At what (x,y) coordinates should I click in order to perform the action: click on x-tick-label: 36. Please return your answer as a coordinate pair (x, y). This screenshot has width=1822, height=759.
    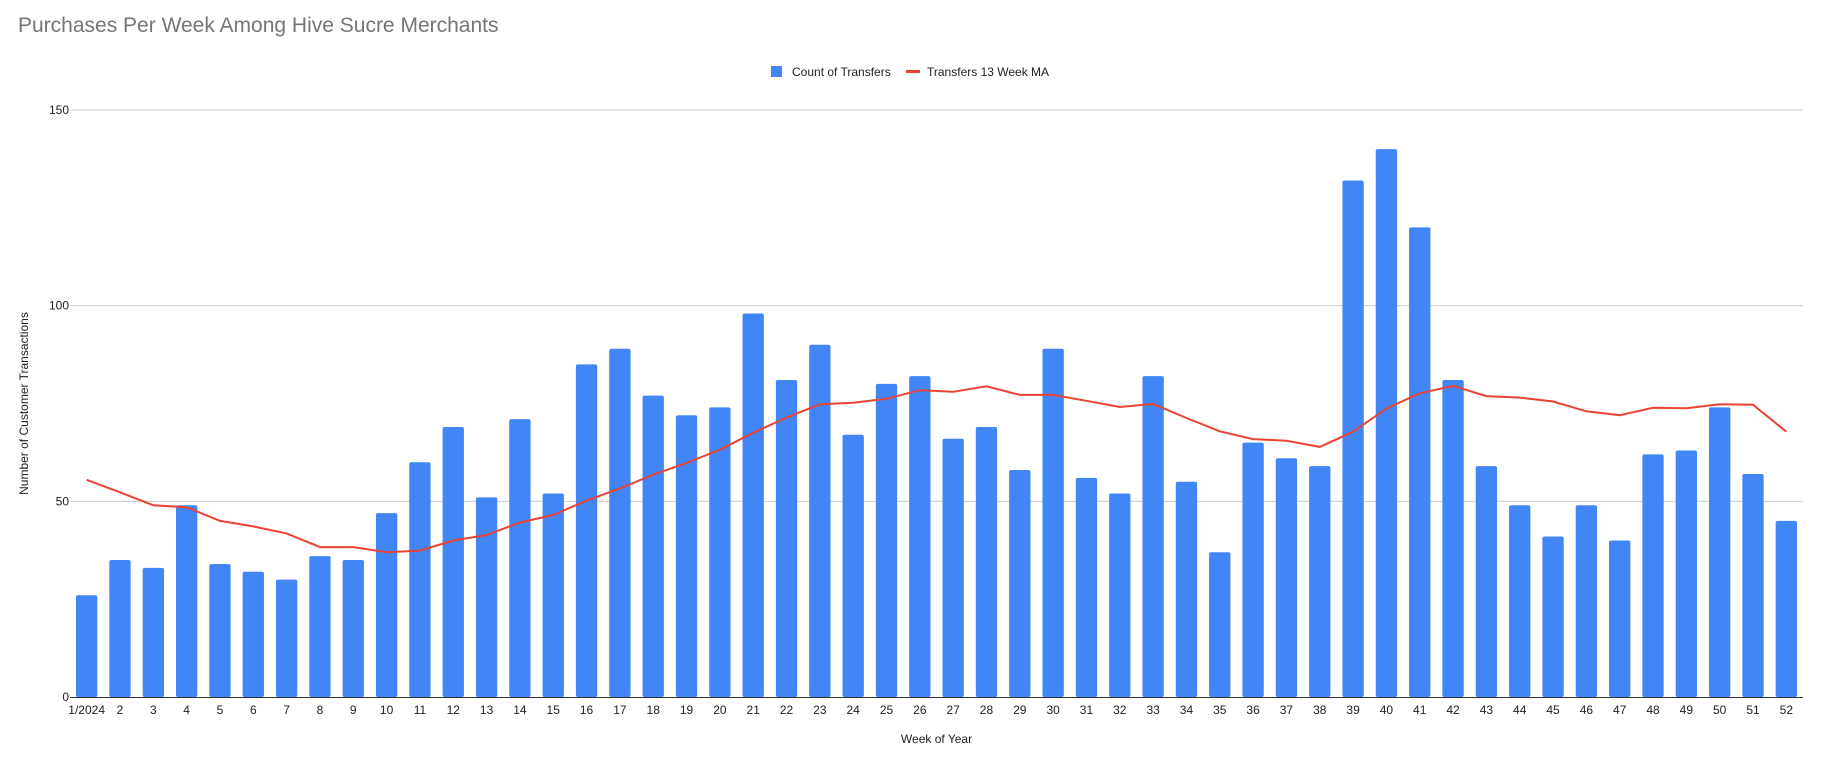
    Looking at the image, I should click on (1253, 710).